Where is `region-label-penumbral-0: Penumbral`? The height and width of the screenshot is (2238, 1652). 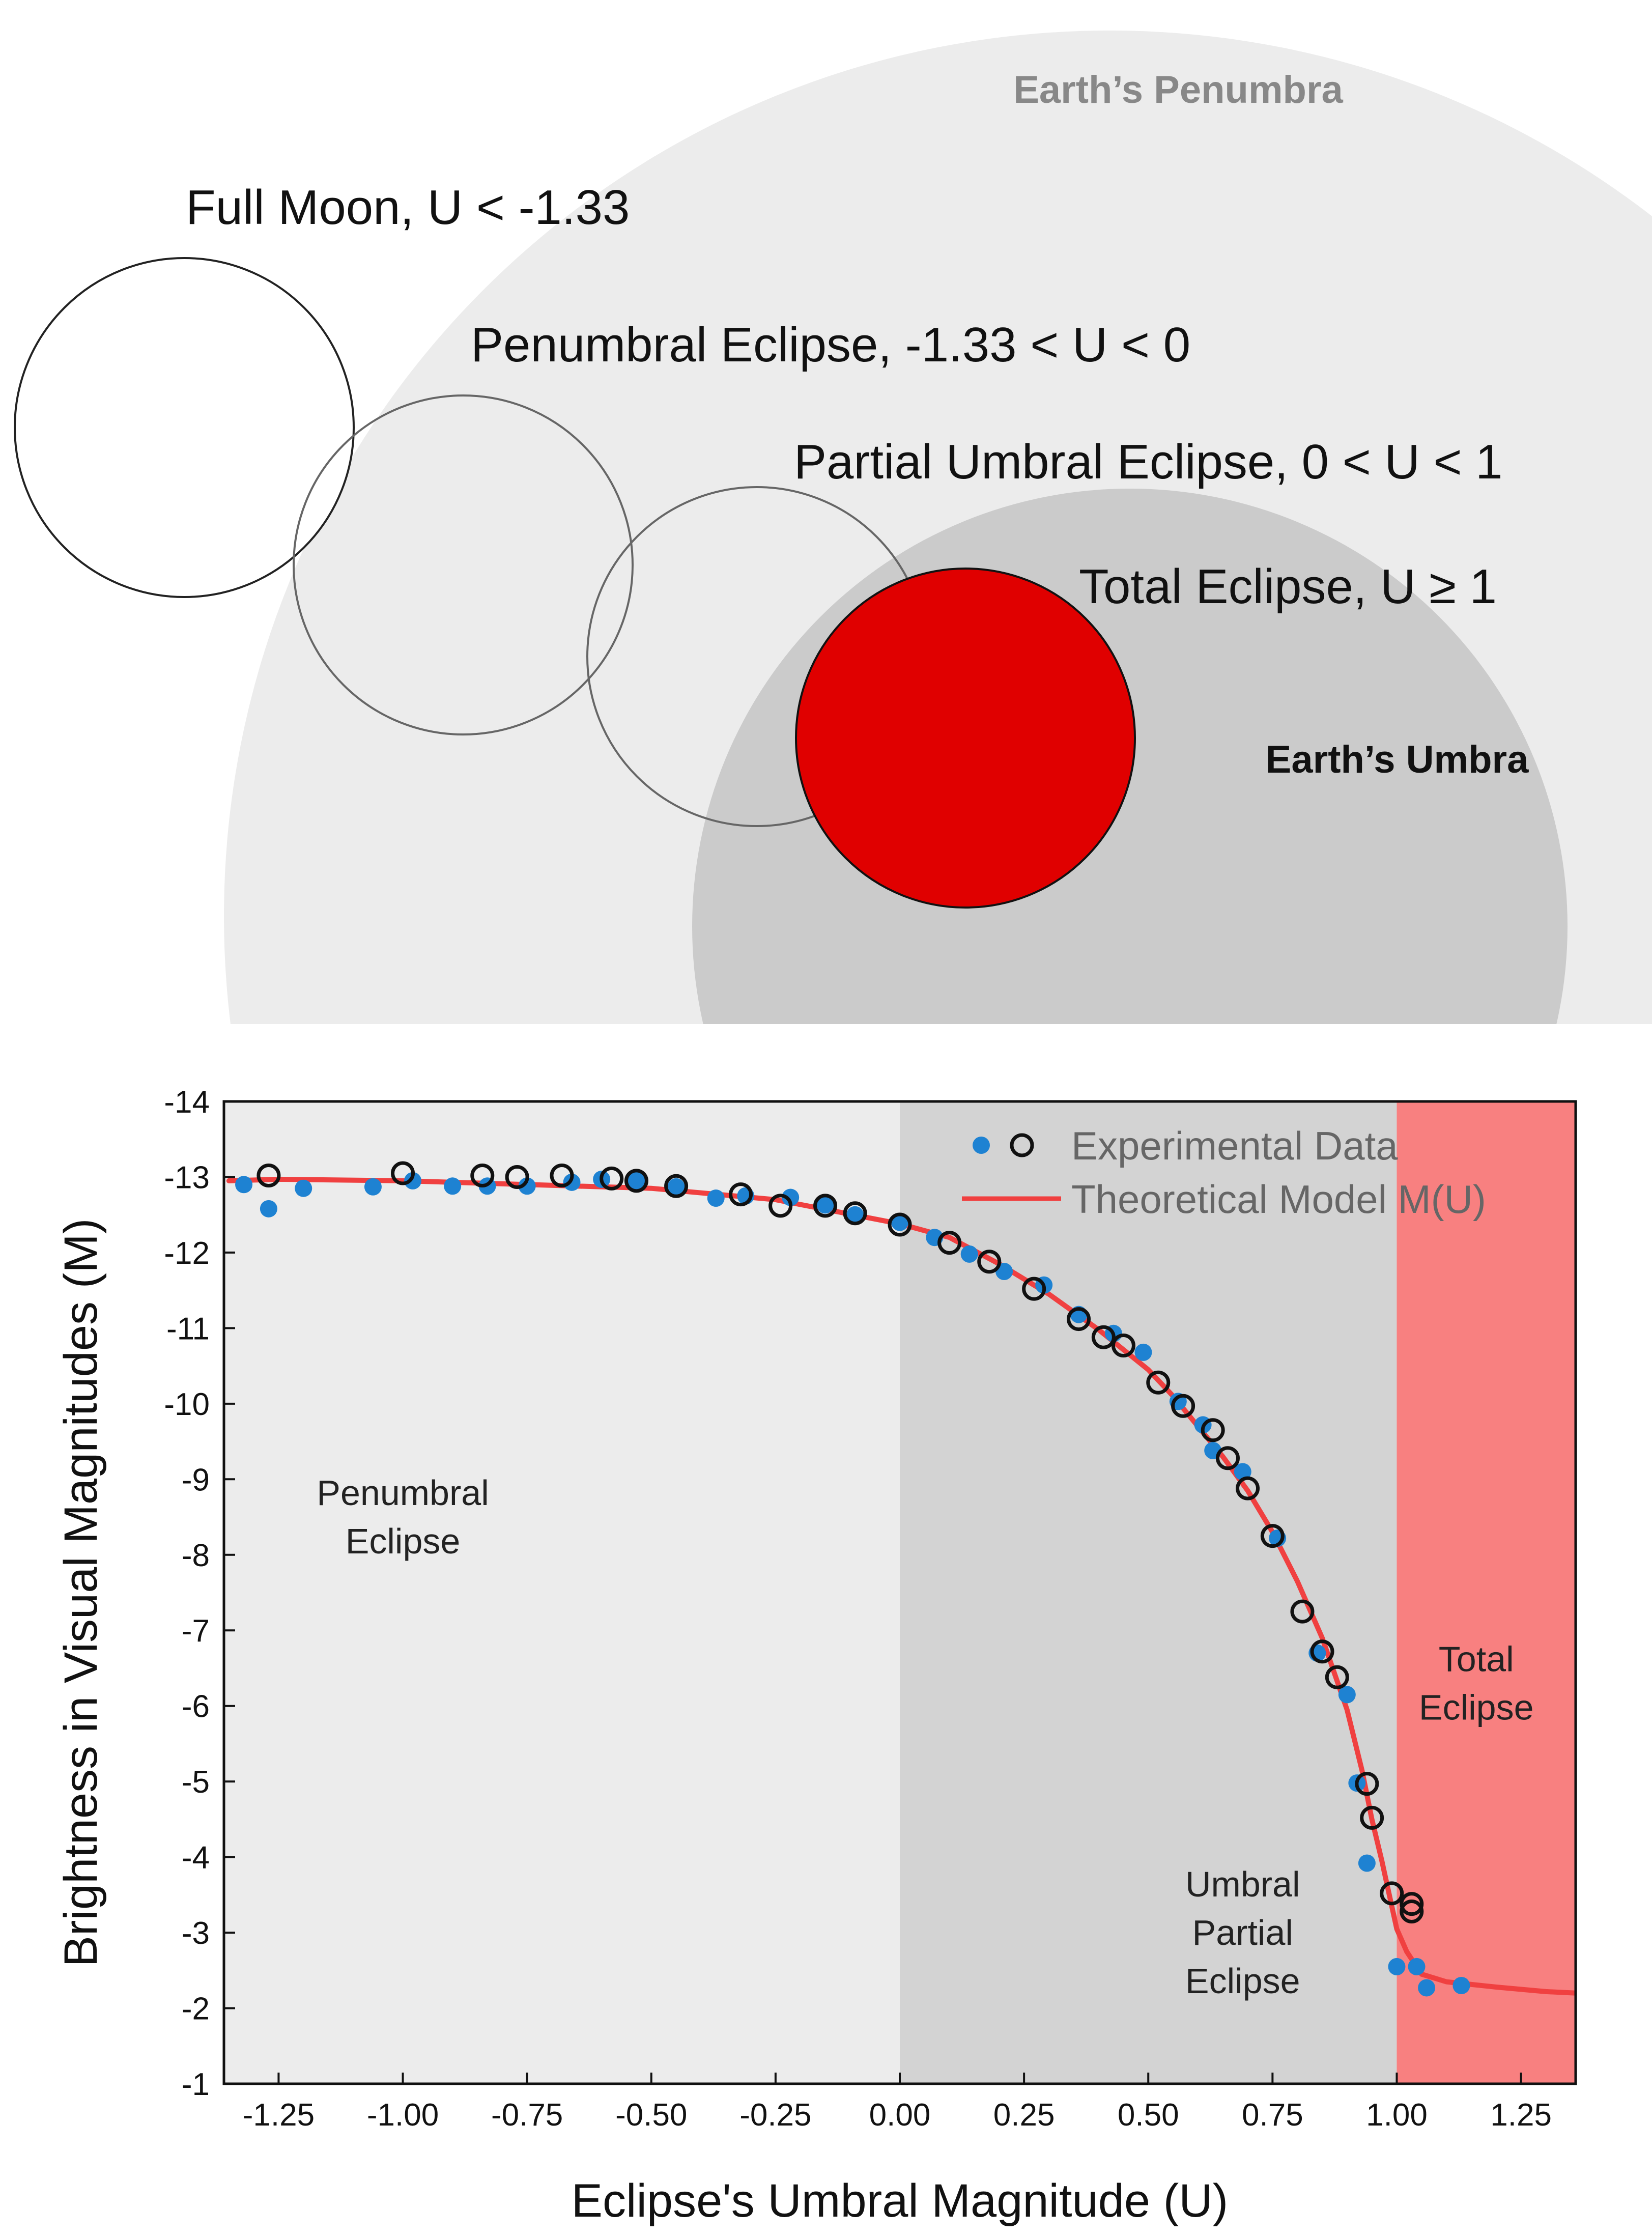 region-label-penumbral-0: Penumbral is located at coordinates (403, 1493).